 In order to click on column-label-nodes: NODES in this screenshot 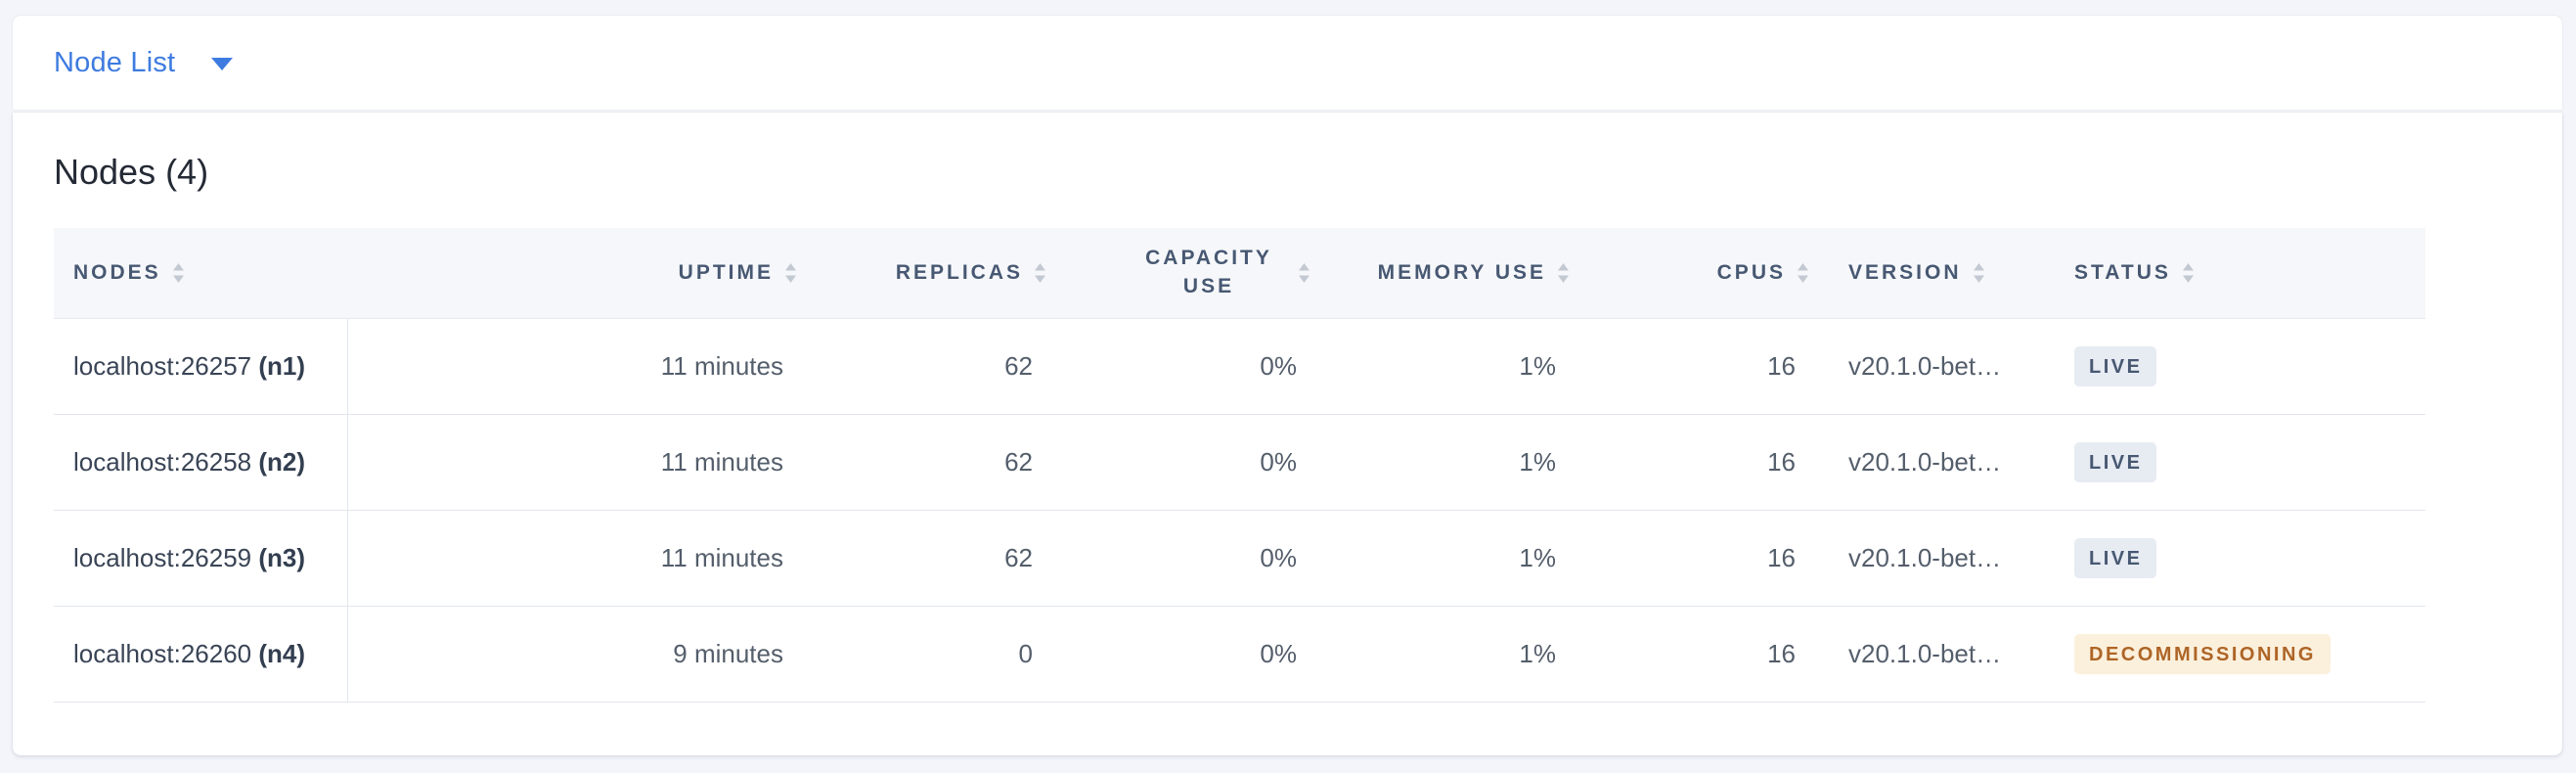, I will do `click(117, 272)`.